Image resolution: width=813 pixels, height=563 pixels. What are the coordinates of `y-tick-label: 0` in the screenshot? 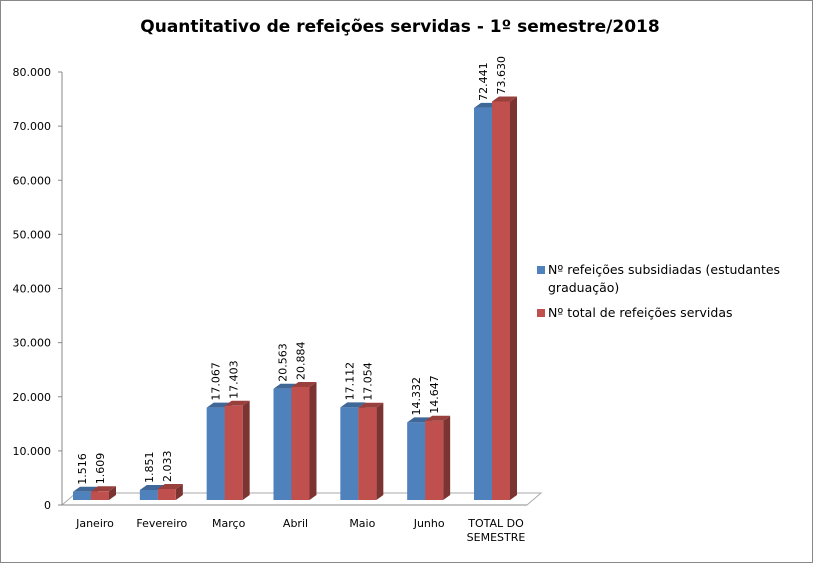 It's located at (47, 505).